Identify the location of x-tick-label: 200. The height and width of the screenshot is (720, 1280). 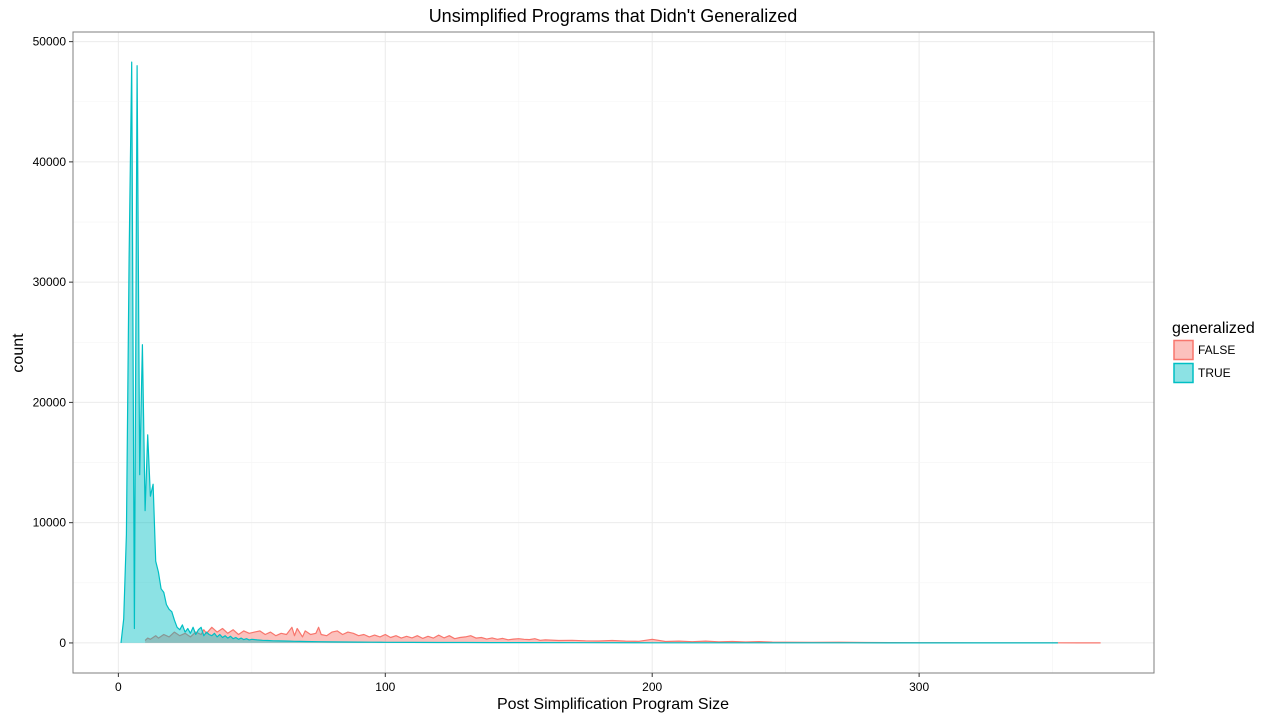
(652, 687).